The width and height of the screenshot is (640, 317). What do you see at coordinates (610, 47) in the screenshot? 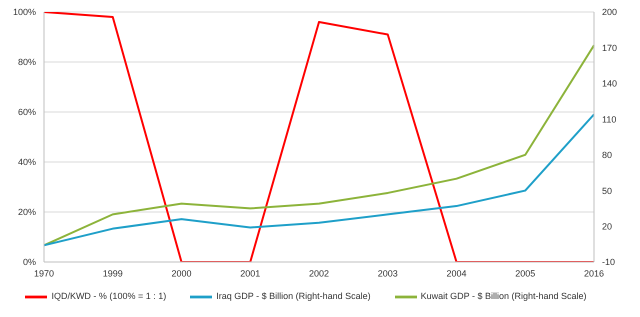
I see `y2-tick-label: 170` at bounding box center [610, 47].